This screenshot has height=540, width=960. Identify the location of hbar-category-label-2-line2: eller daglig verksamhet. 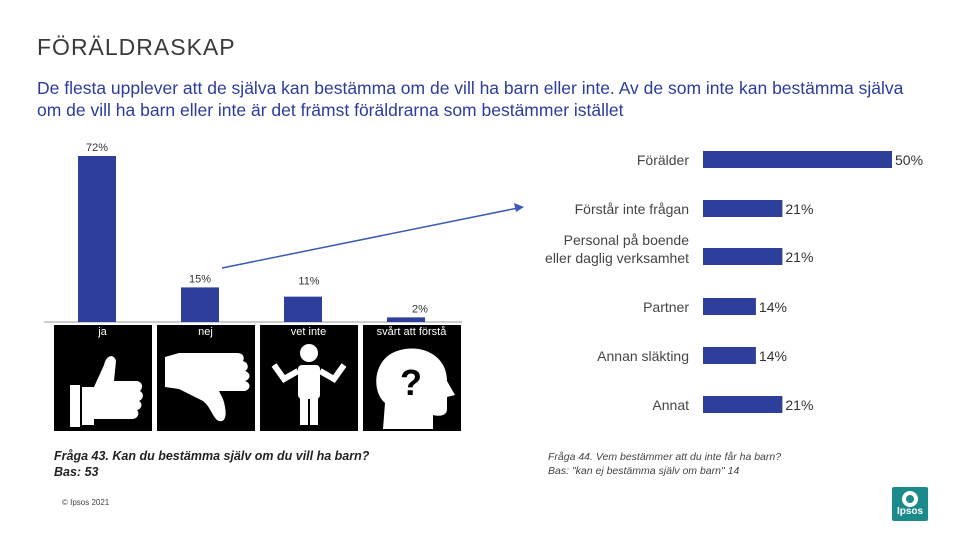
(617, 258).